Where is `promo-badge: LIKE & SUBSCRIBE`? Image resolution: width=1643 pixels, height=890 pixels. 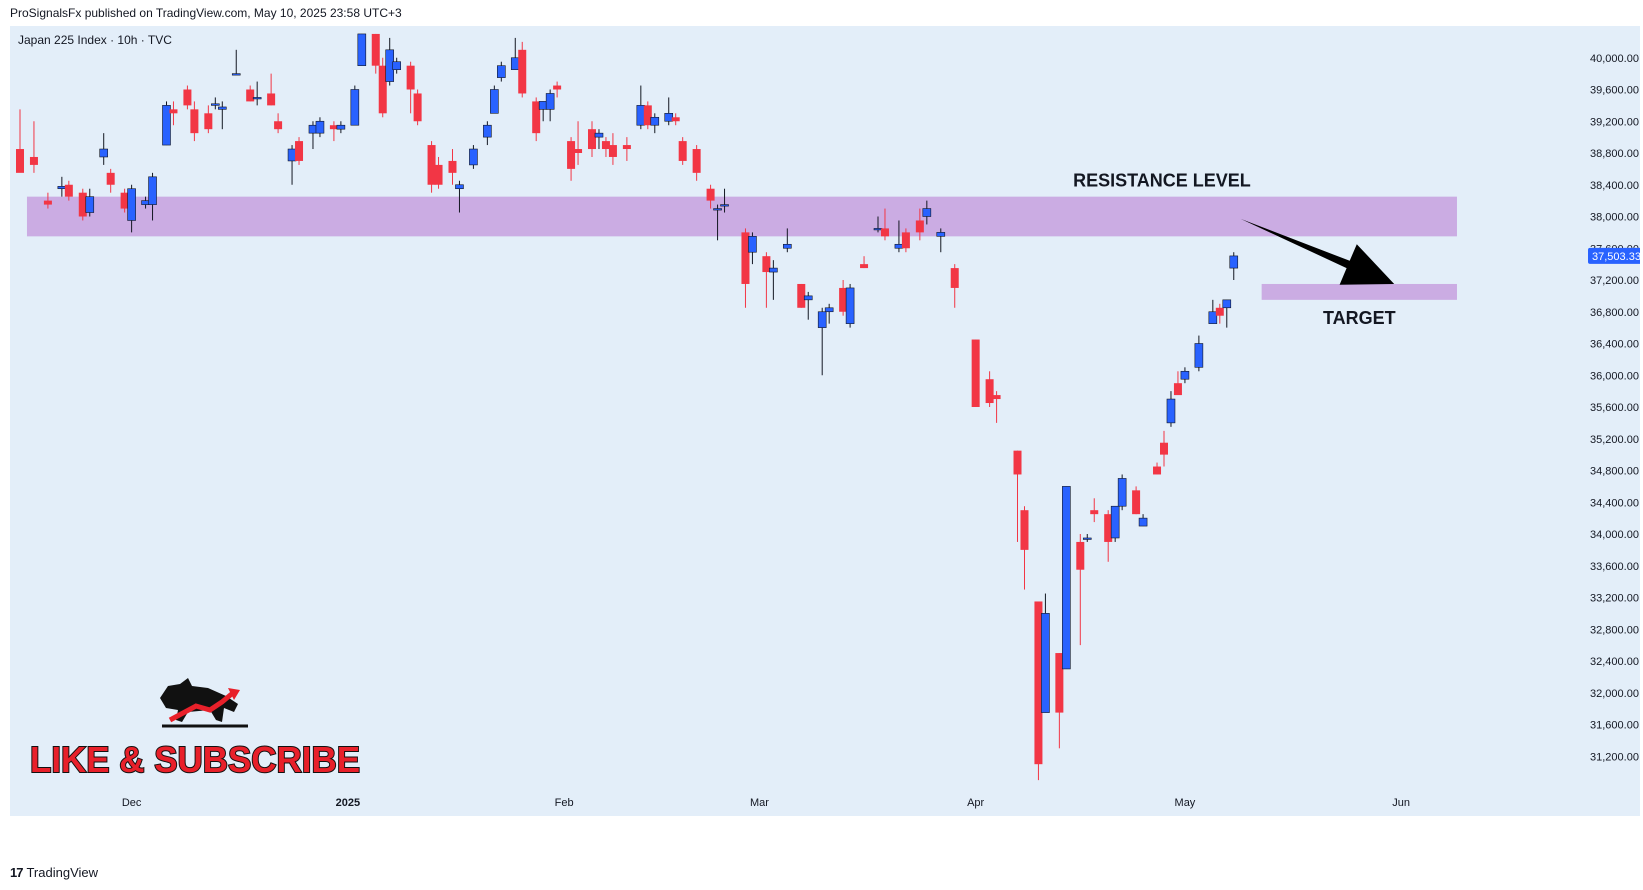 promo-badge: LIKE & SUBSCRIBE is located at coordinates (195, 729).